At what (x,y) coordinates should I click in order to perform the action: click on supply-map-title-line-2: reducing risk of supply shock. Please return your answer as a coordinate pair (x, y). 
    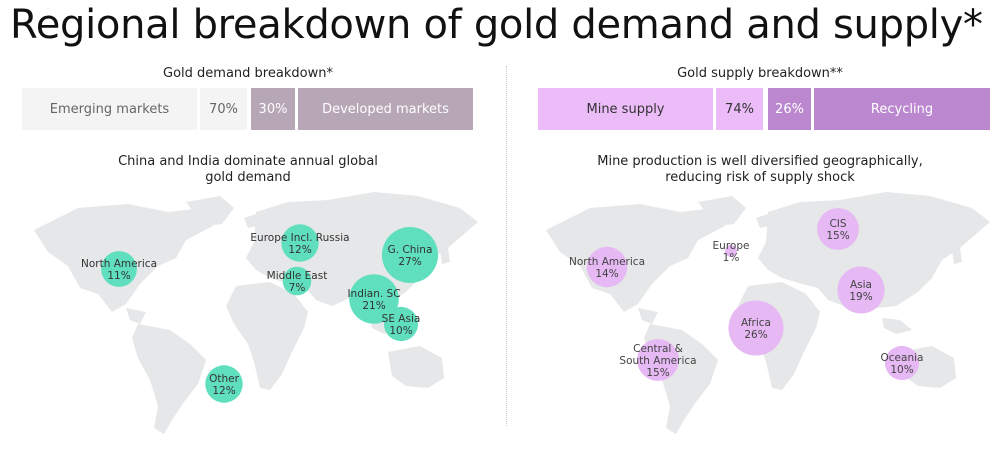
    Looking at the image, I should click on (760, 177).